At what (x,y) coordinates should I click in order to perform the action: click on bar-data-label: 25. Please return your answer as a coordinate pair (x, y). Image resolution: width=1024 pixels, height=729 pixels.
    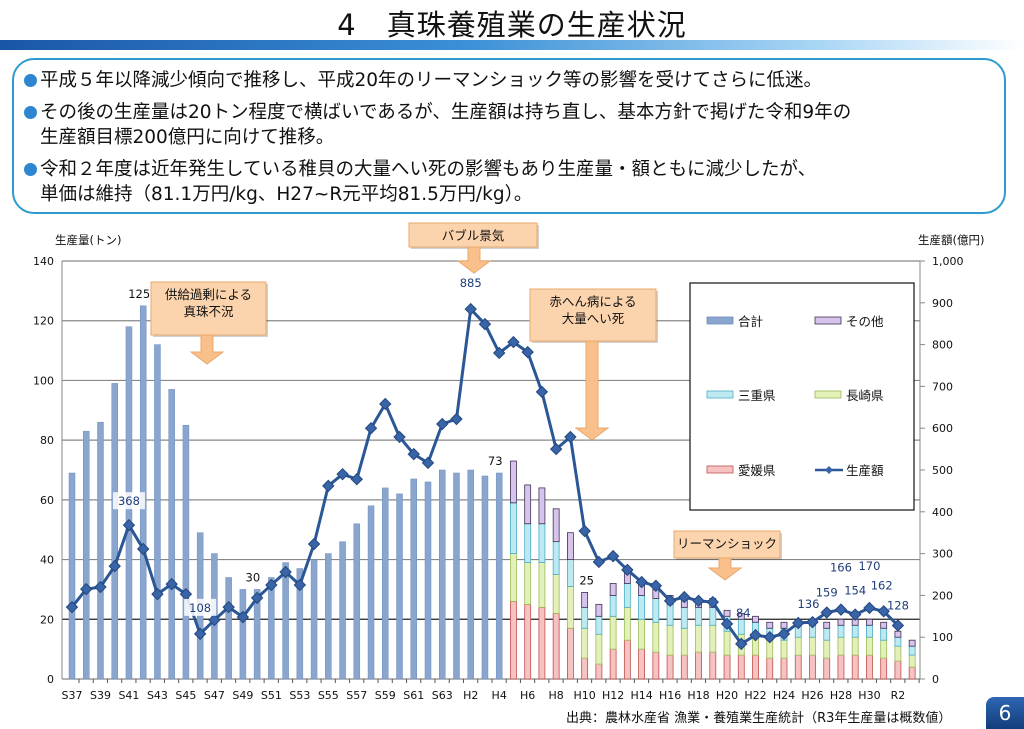
    Looking at the image, I should click on (586, 580).